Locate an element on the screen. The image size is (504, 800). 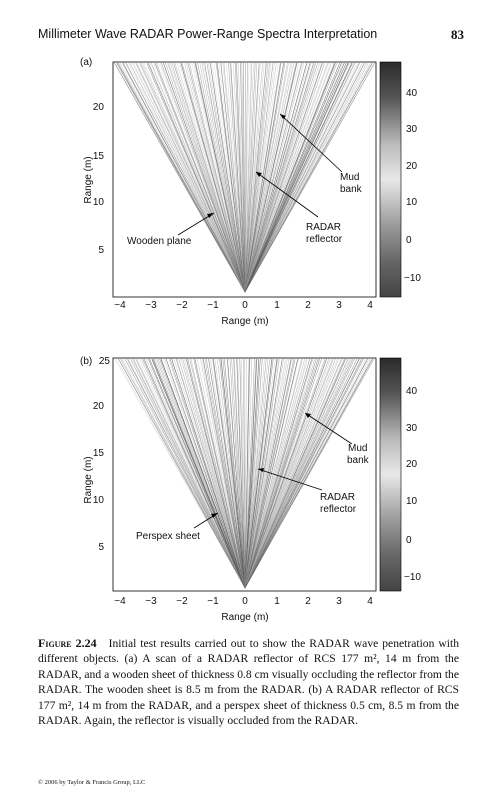
caption-label: Figure 2.24 is located at coordinates (67, 643).